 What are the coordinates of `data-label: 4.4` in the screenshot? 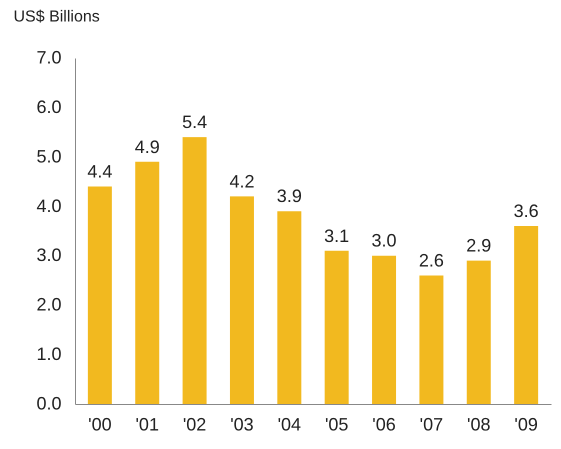 It's located at (99, 172).